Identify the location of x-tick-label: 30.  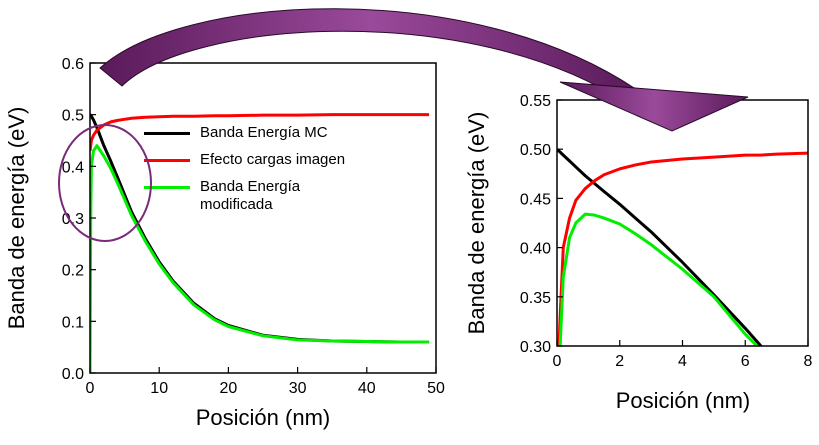
(298, 388).